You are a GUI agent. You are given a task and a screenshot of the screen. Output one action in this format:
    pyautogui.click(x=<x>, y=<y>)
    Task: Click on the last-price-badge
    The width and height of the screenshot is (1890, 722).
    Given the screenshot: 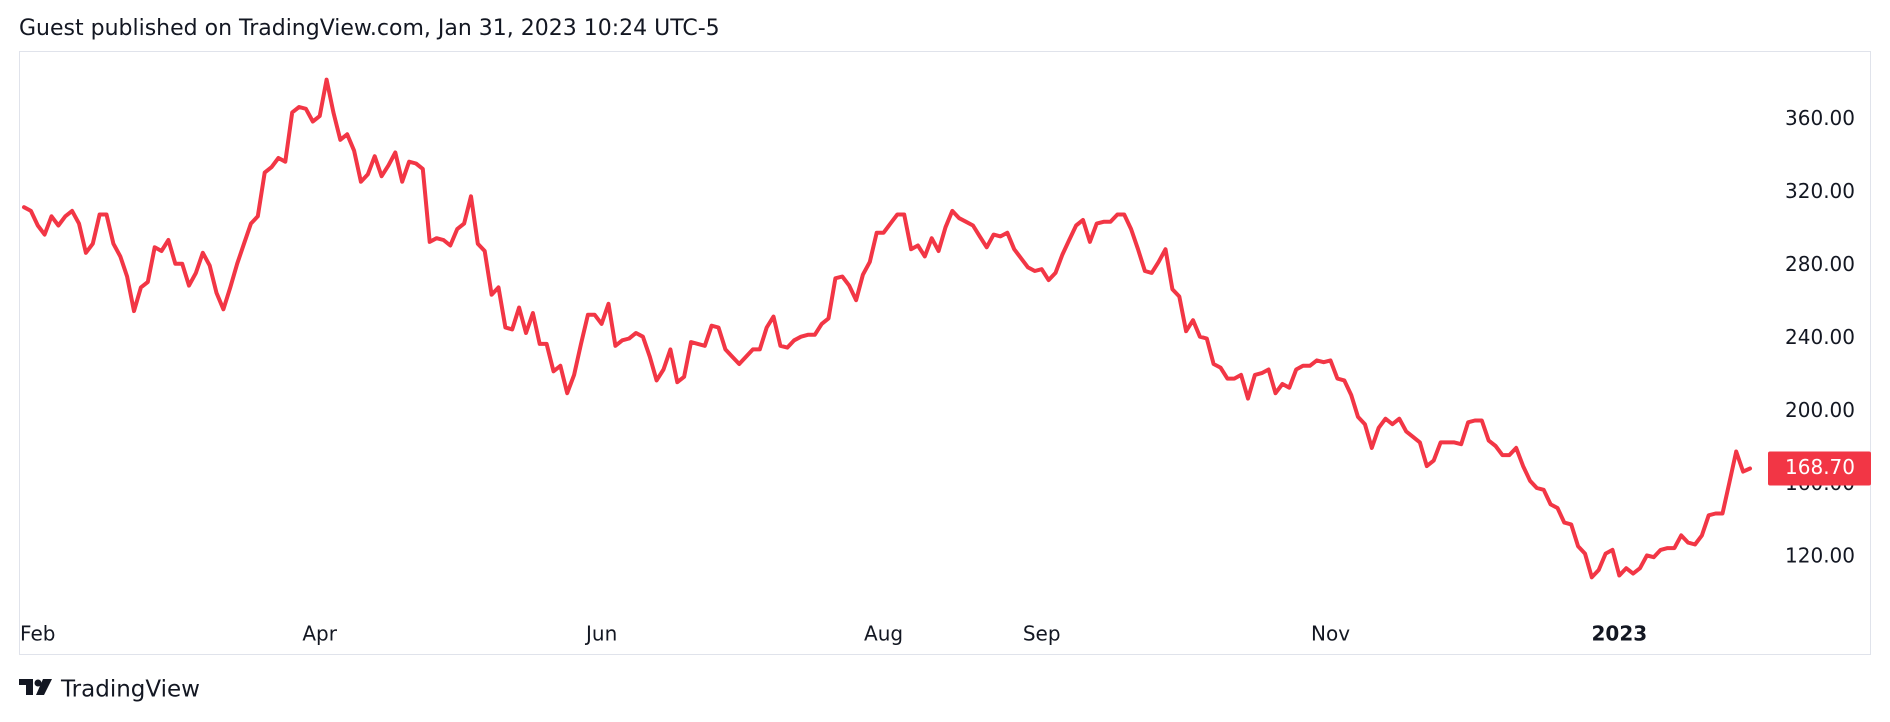 What is the action you would take?
    pyautogui.click(x=1819, y=468)
    